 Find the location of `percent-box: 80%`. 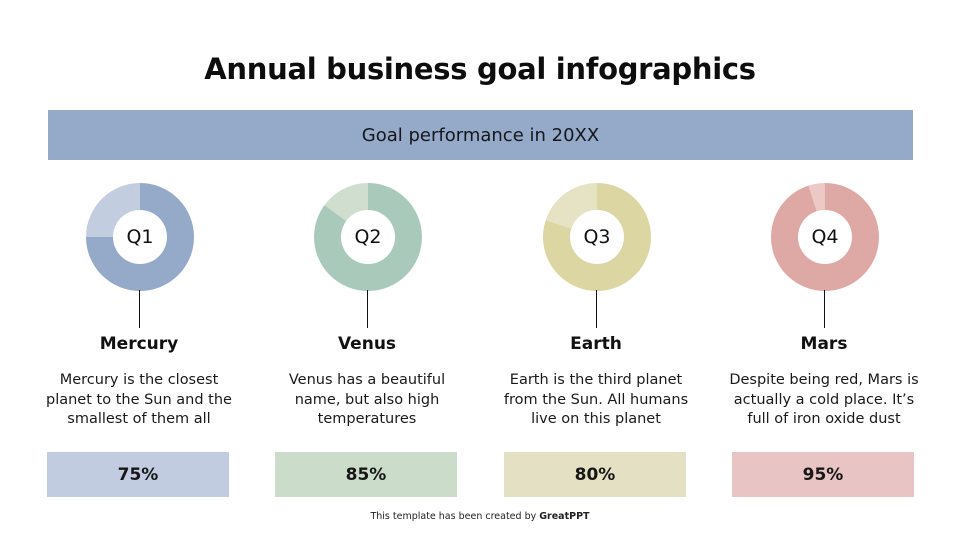

percent-box: 80% is located at coordinates (595, 474).